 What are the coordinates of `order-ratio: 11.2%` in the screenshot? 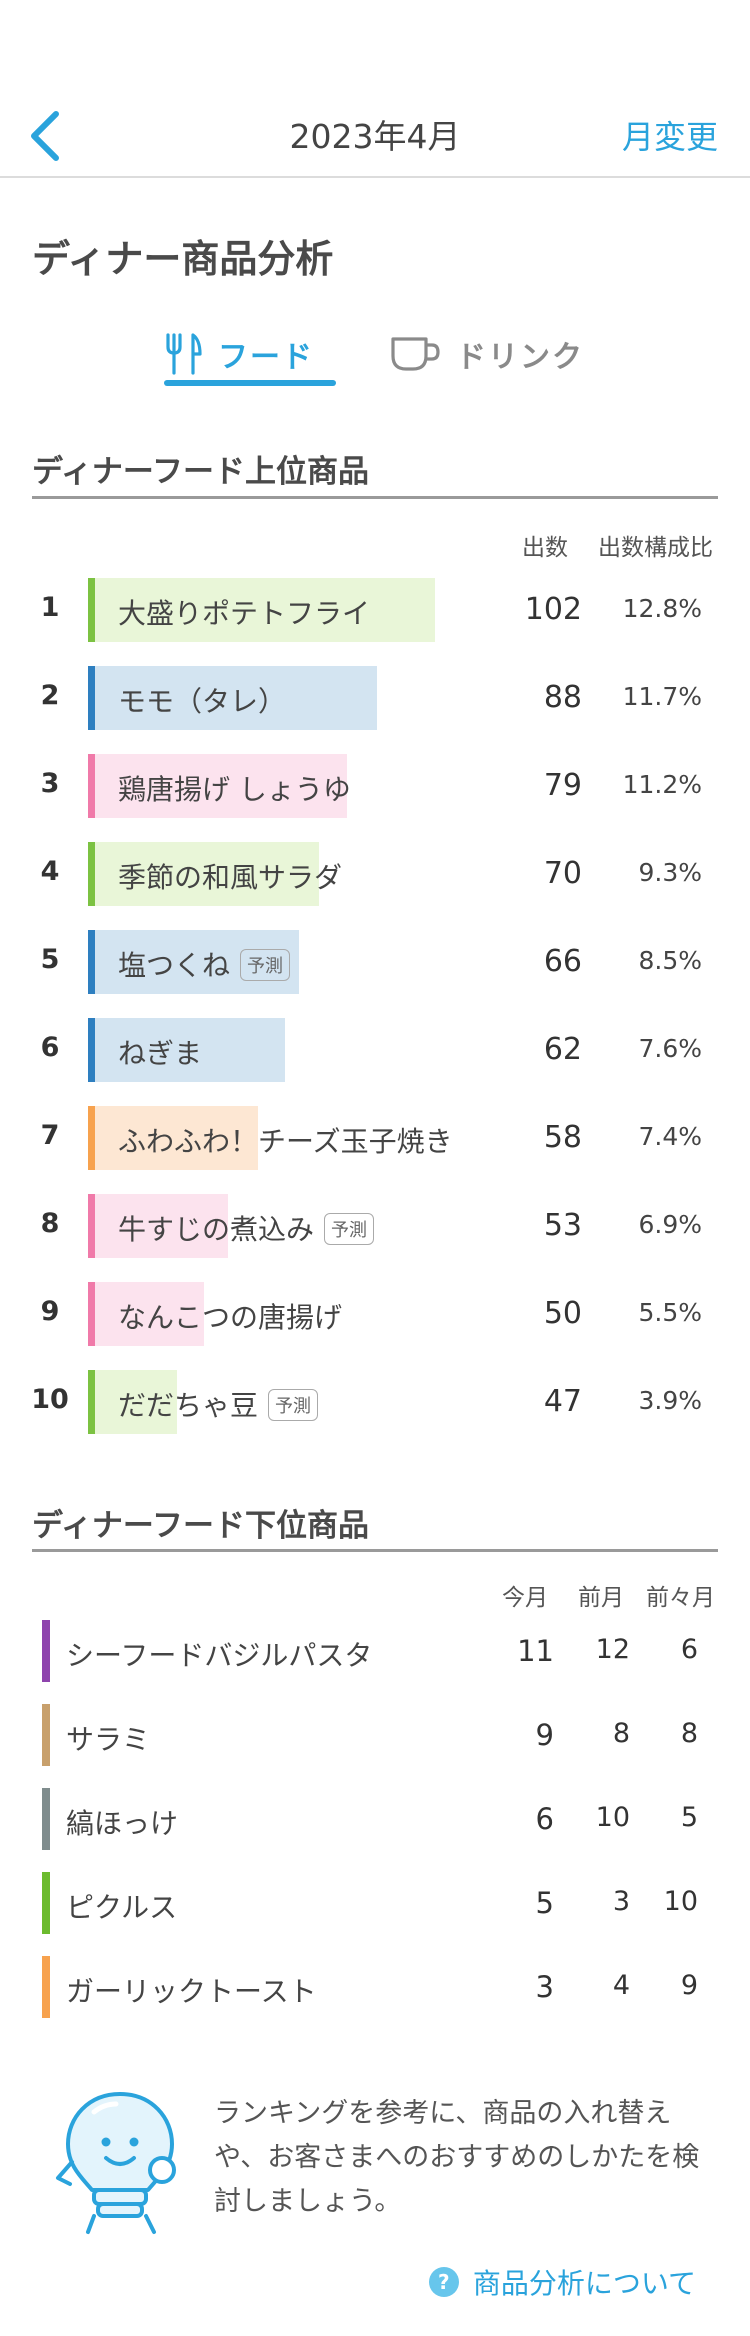 It's located at (662, 784).